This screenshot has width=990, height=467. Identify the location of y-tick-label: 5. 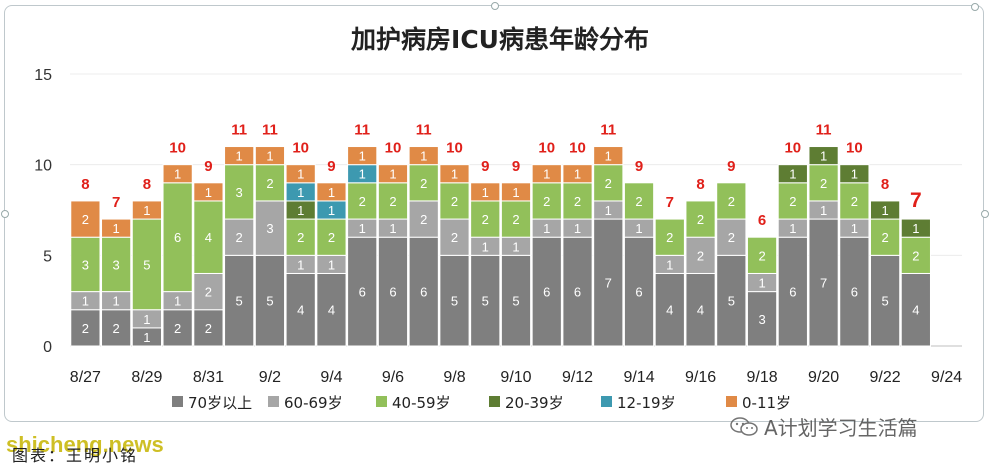
(47, 256).